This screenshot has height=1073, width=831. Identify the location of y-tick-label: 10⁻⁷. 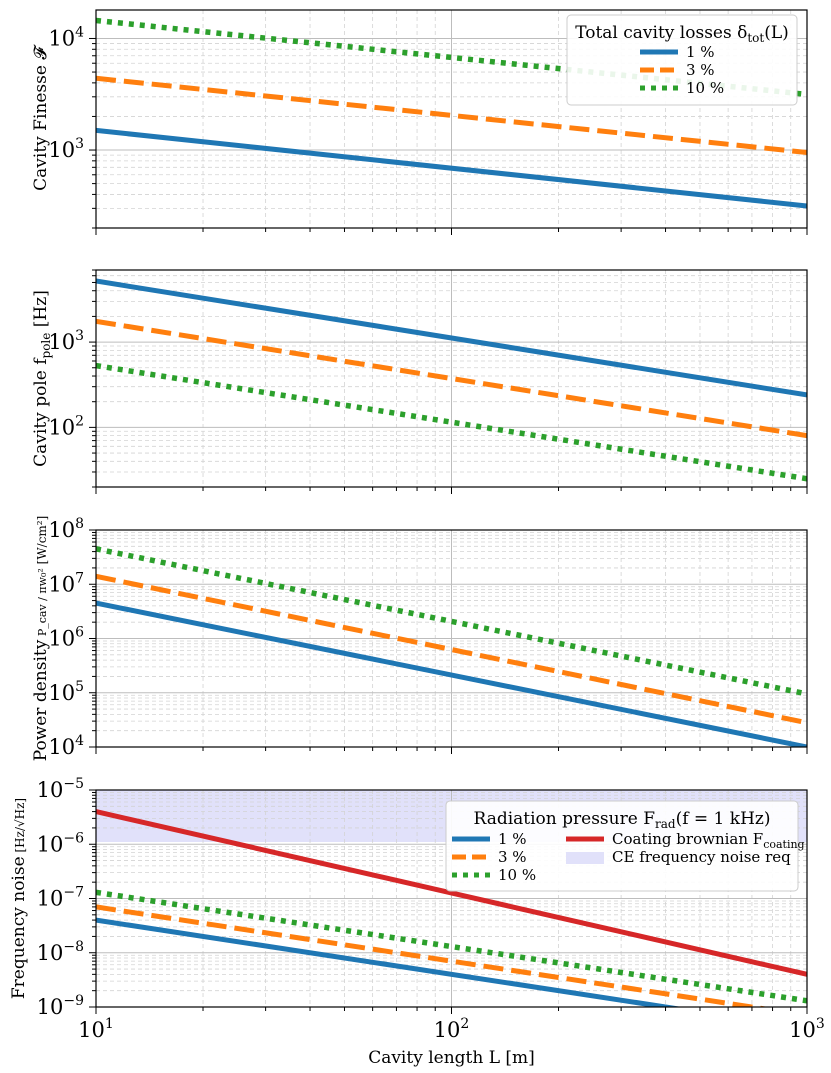
(60, 898).